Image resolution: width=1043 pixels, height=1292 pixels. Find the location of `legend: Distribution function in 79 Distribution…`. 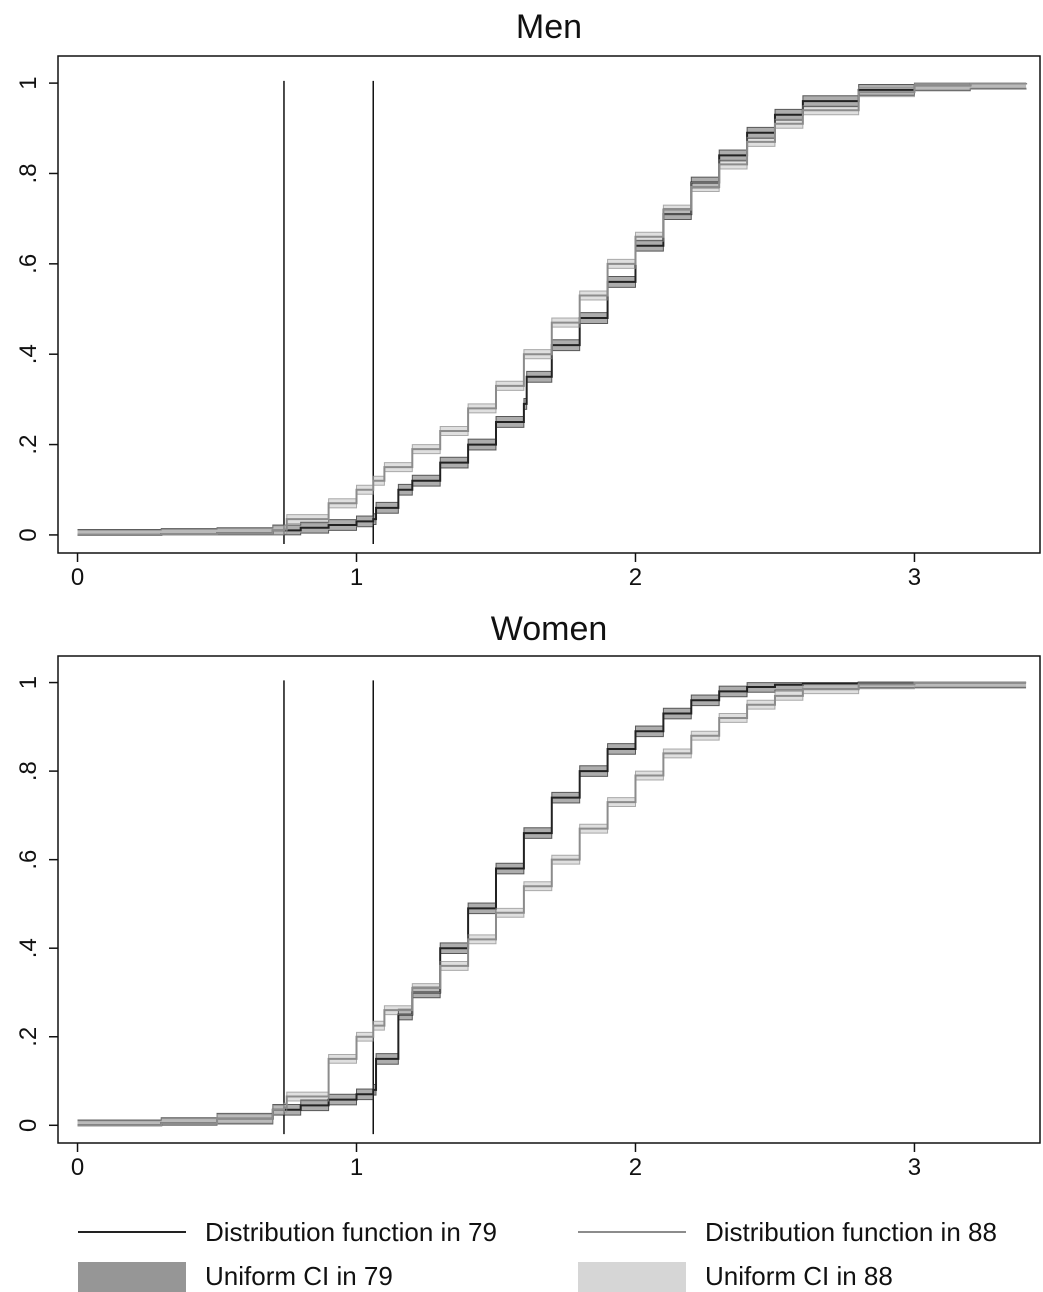

legend: Distribution function in 79 Distribution… is located at coordinates (537, 1254).